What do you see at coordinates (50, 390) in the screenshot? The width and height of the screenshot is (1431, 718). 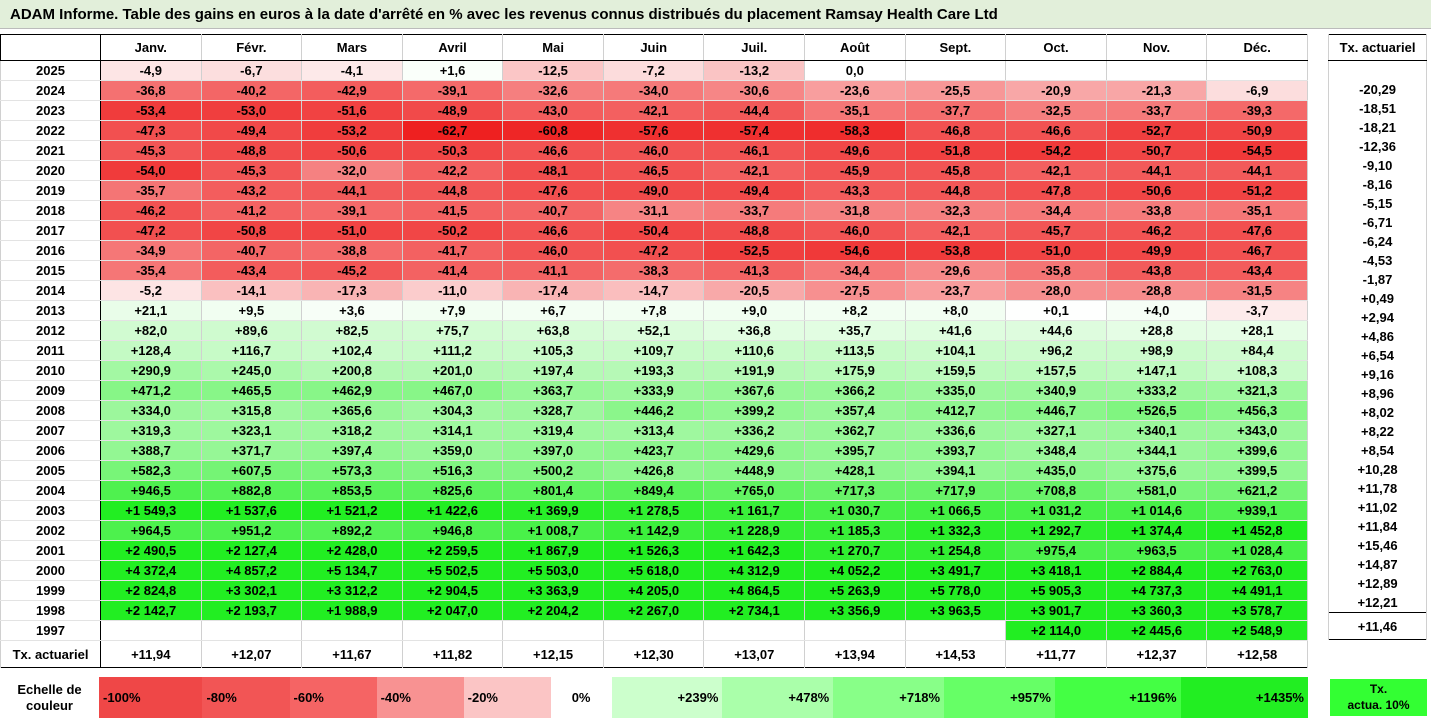 I see `year-label: 2009` at bounding box center [50, 390].